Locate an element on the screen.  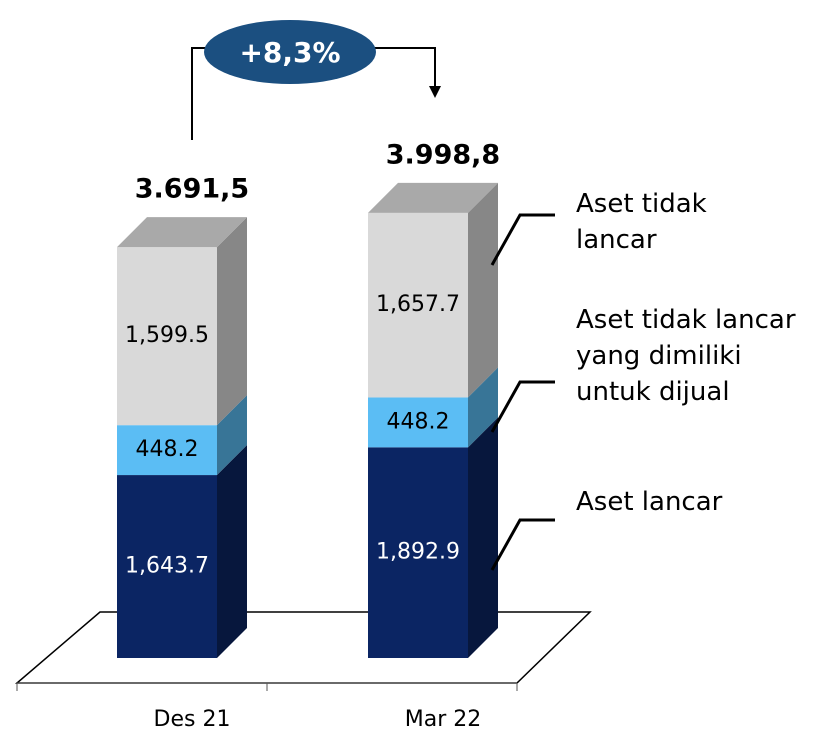
data-label: 1,892.9 is located at coordinates (418, 552).